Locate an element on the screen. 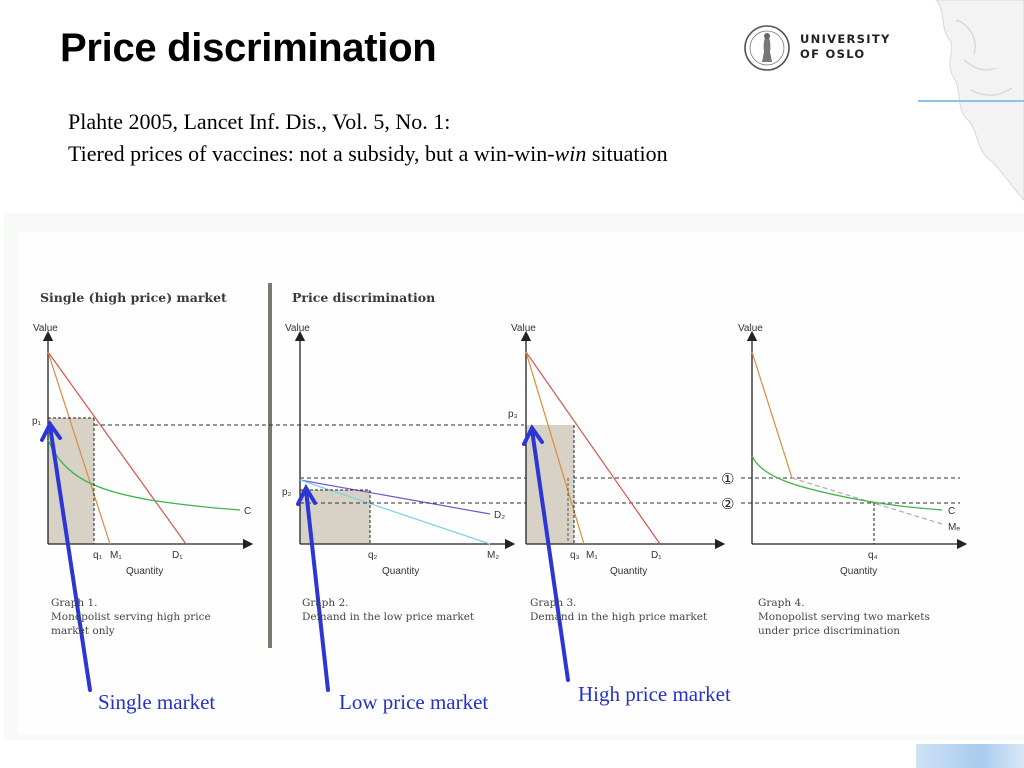 Image resolution: width=1024 pixels, height=768 pixels. graph-3-demand-curve is located at coordinates (593, 448).